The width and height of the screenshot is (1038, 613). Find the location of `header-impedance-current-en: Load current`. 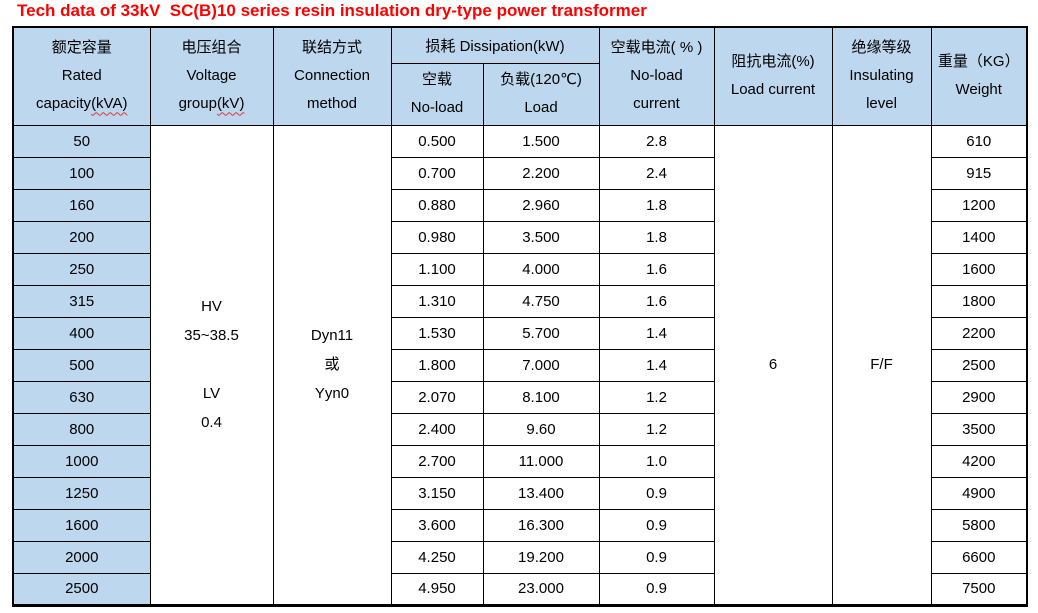

header-impedance-current-en: Load current is located at coordinates (773, 90).